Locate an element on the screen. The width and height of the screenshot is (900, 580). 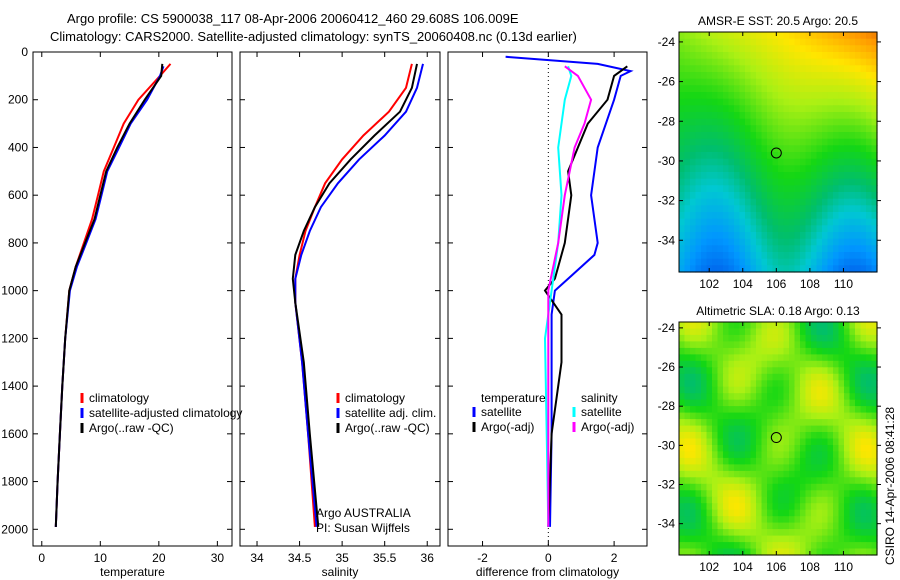
x-tick-label: 104 is located at coordinates (743, 284).